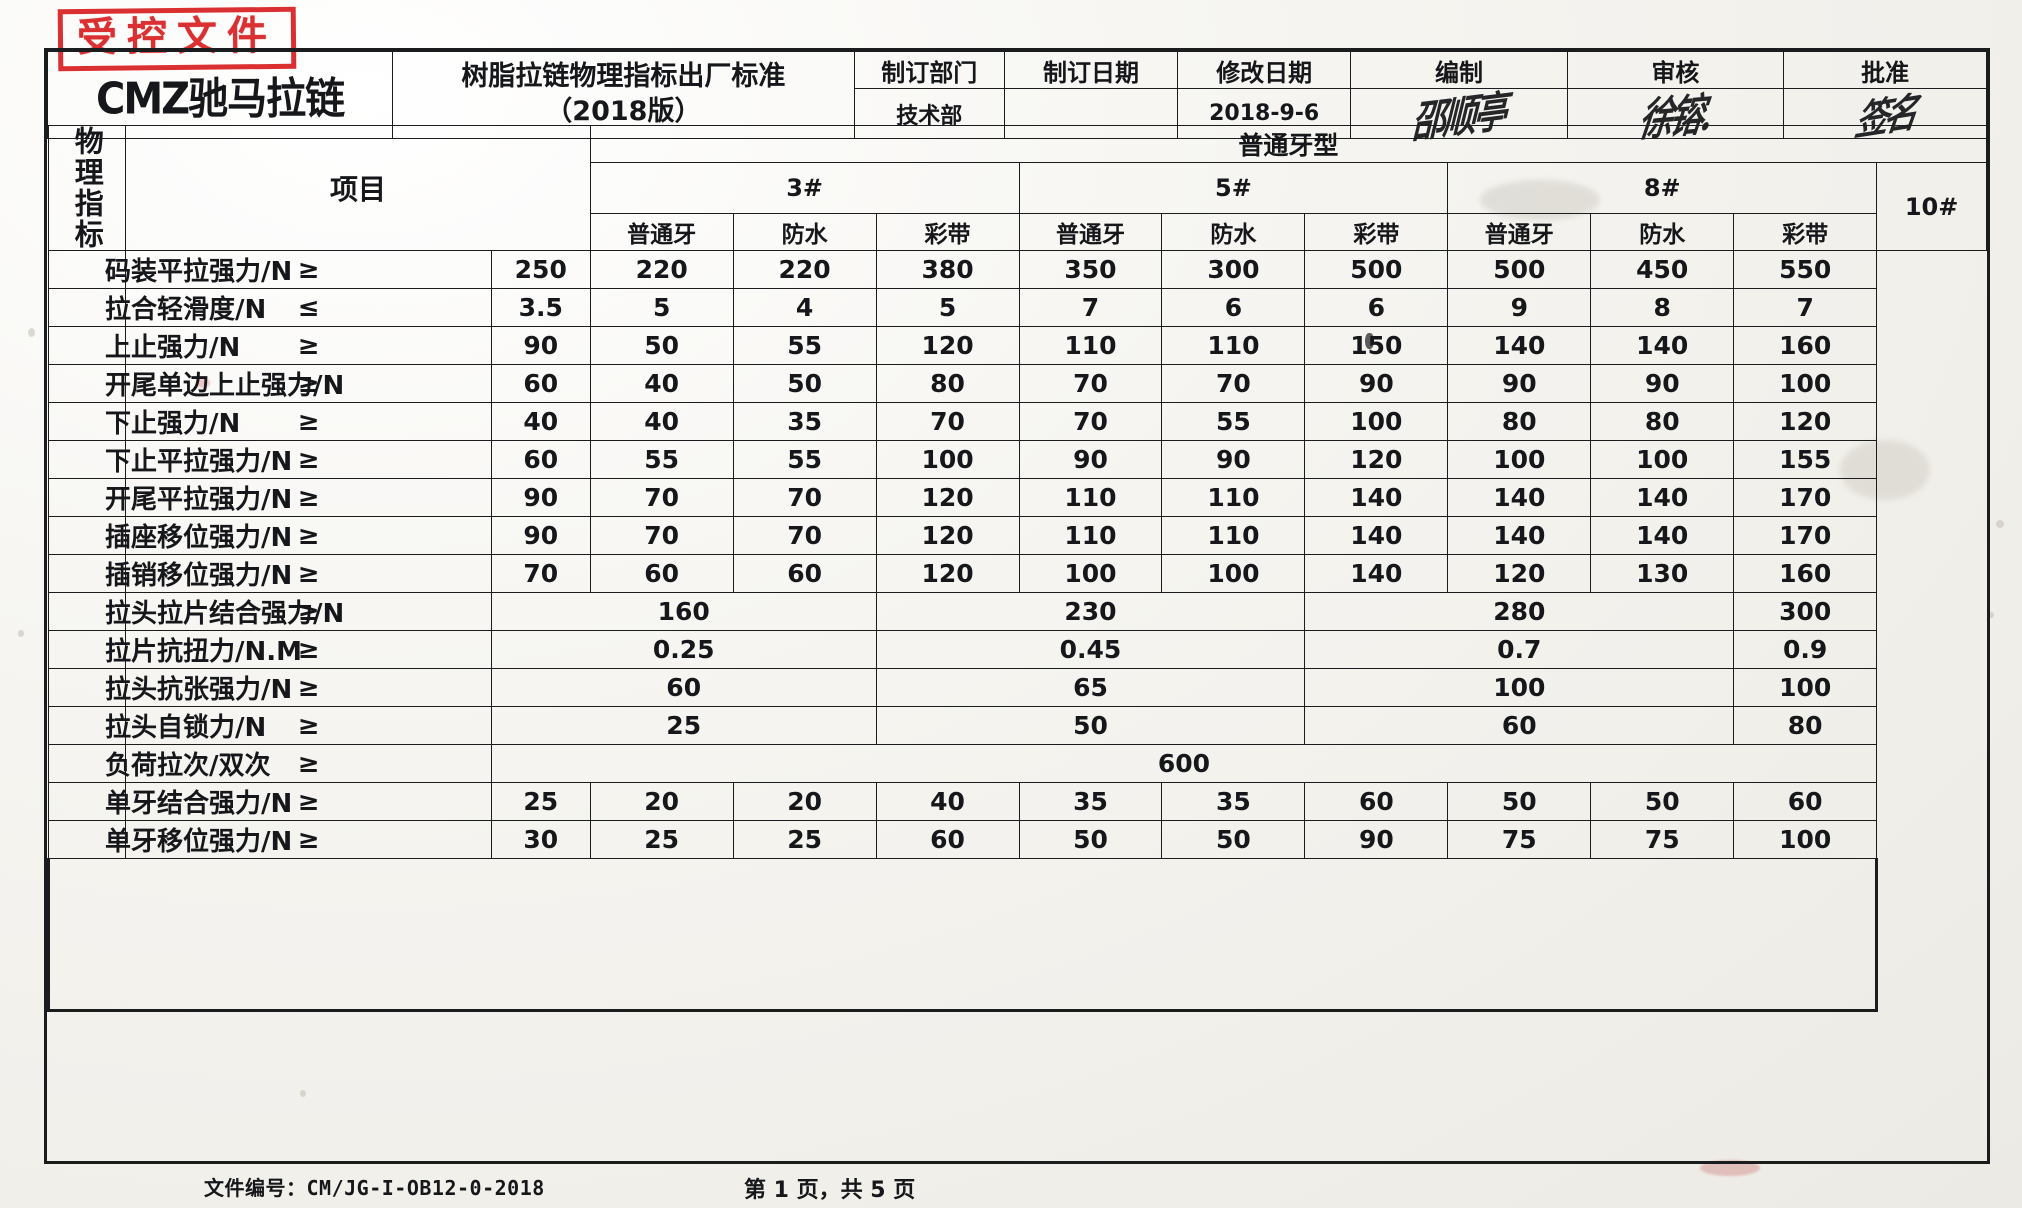 This screenshot has height=1208, width=2022. What do you see at coordinates (623, 111) in the screenshot?
I see `title-line-2: （2018版）` at bounding box center [623, 111].